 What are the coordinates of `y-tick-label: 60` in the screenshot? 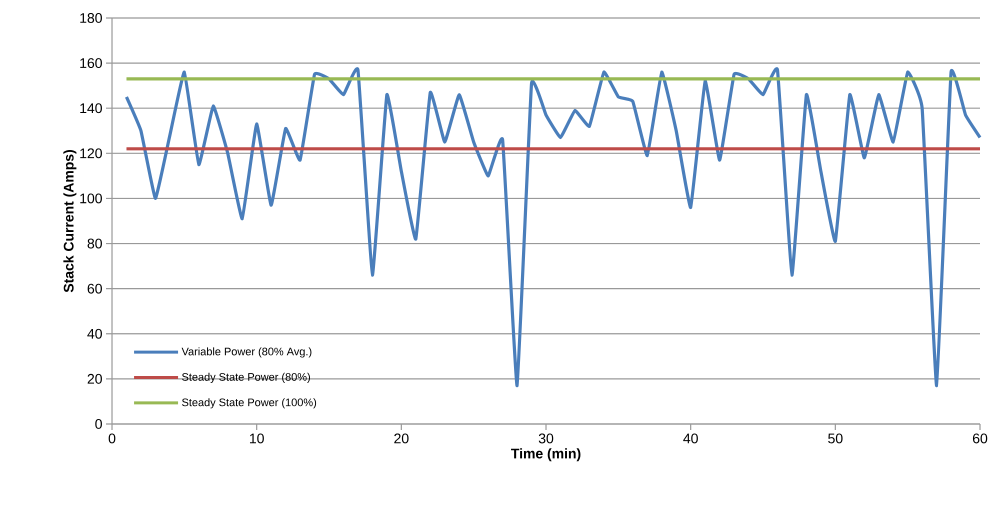 It's located at (95, 289).